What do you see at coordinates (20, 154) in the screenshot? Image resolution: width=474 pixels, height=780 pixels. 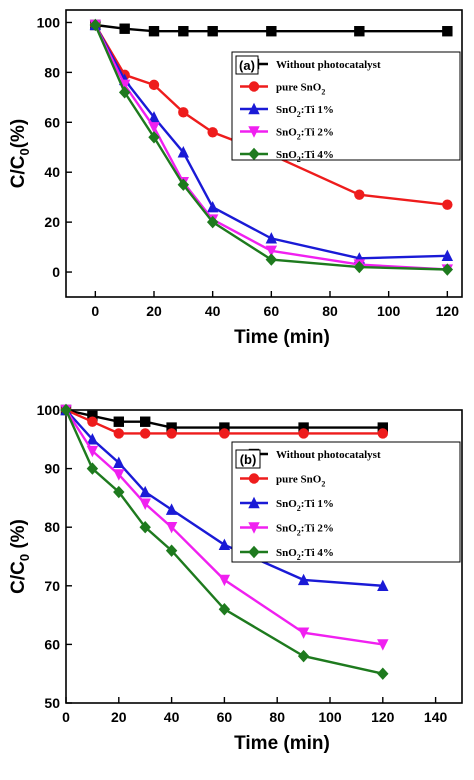 I see `y-axis-title: C/C0(%)` at bounding box center [20, 154].